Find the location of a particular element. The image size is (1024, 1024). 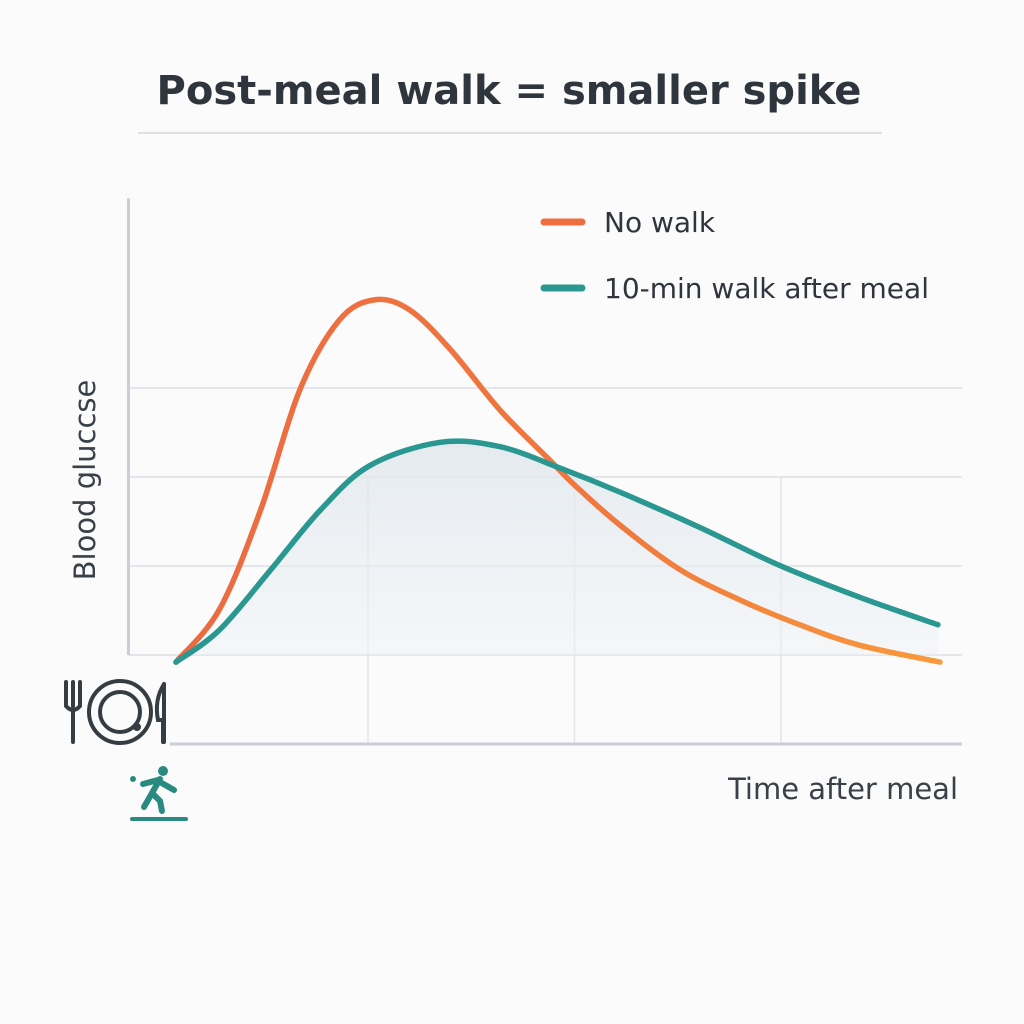

legend-label: No walk is located at coordinates (660, 222).